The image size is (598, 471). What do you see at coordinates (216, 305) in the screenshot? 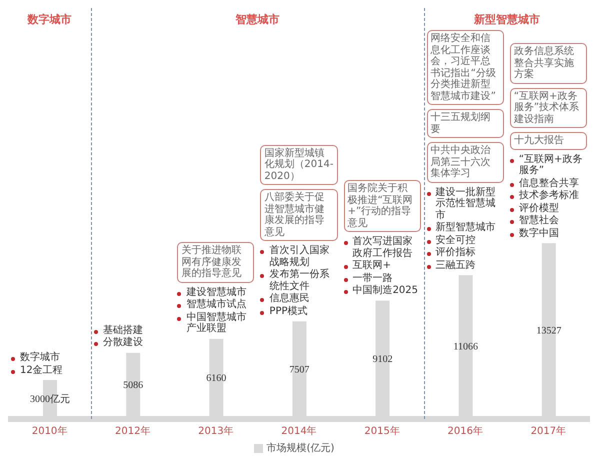
I see `annotation: 智慧城市试点` at bounding box center [216, 305].